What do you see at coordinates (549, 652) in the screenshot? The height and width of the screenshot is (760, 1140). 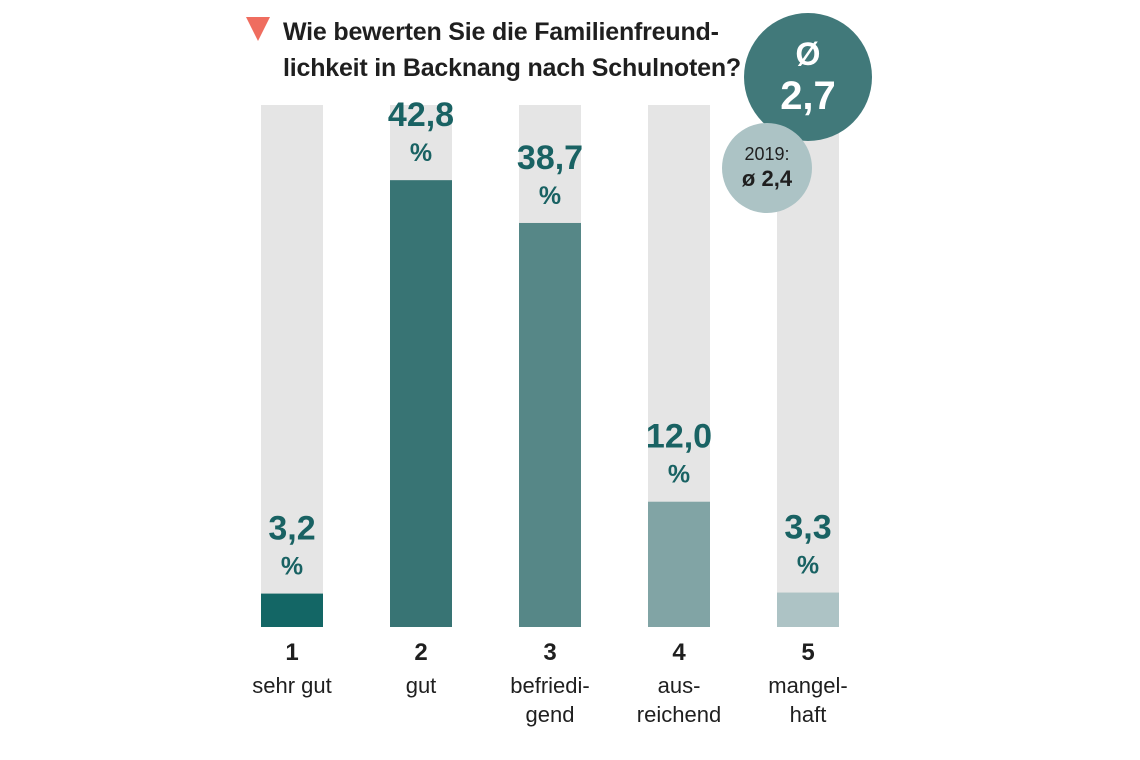 I see `category-grade-3: 3` at bounding box center [549, 652].